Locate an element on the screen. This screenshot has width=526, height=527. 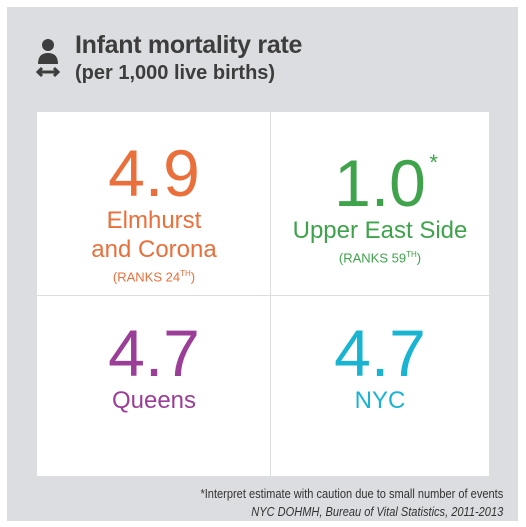
rank: (RANKS 24TH) is located at coordinates (154, 275).